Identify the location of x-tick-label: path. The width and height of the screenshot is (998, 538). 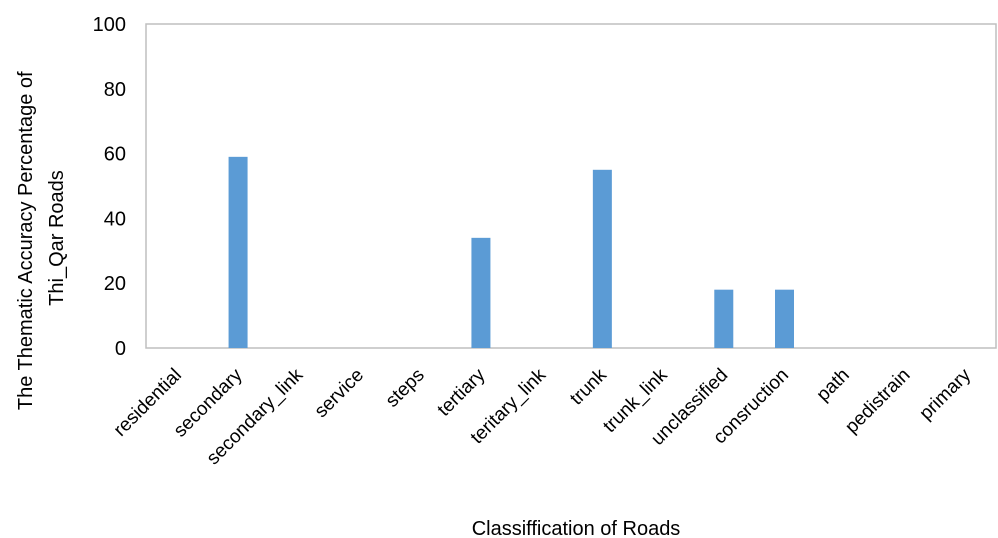
(833, 385).